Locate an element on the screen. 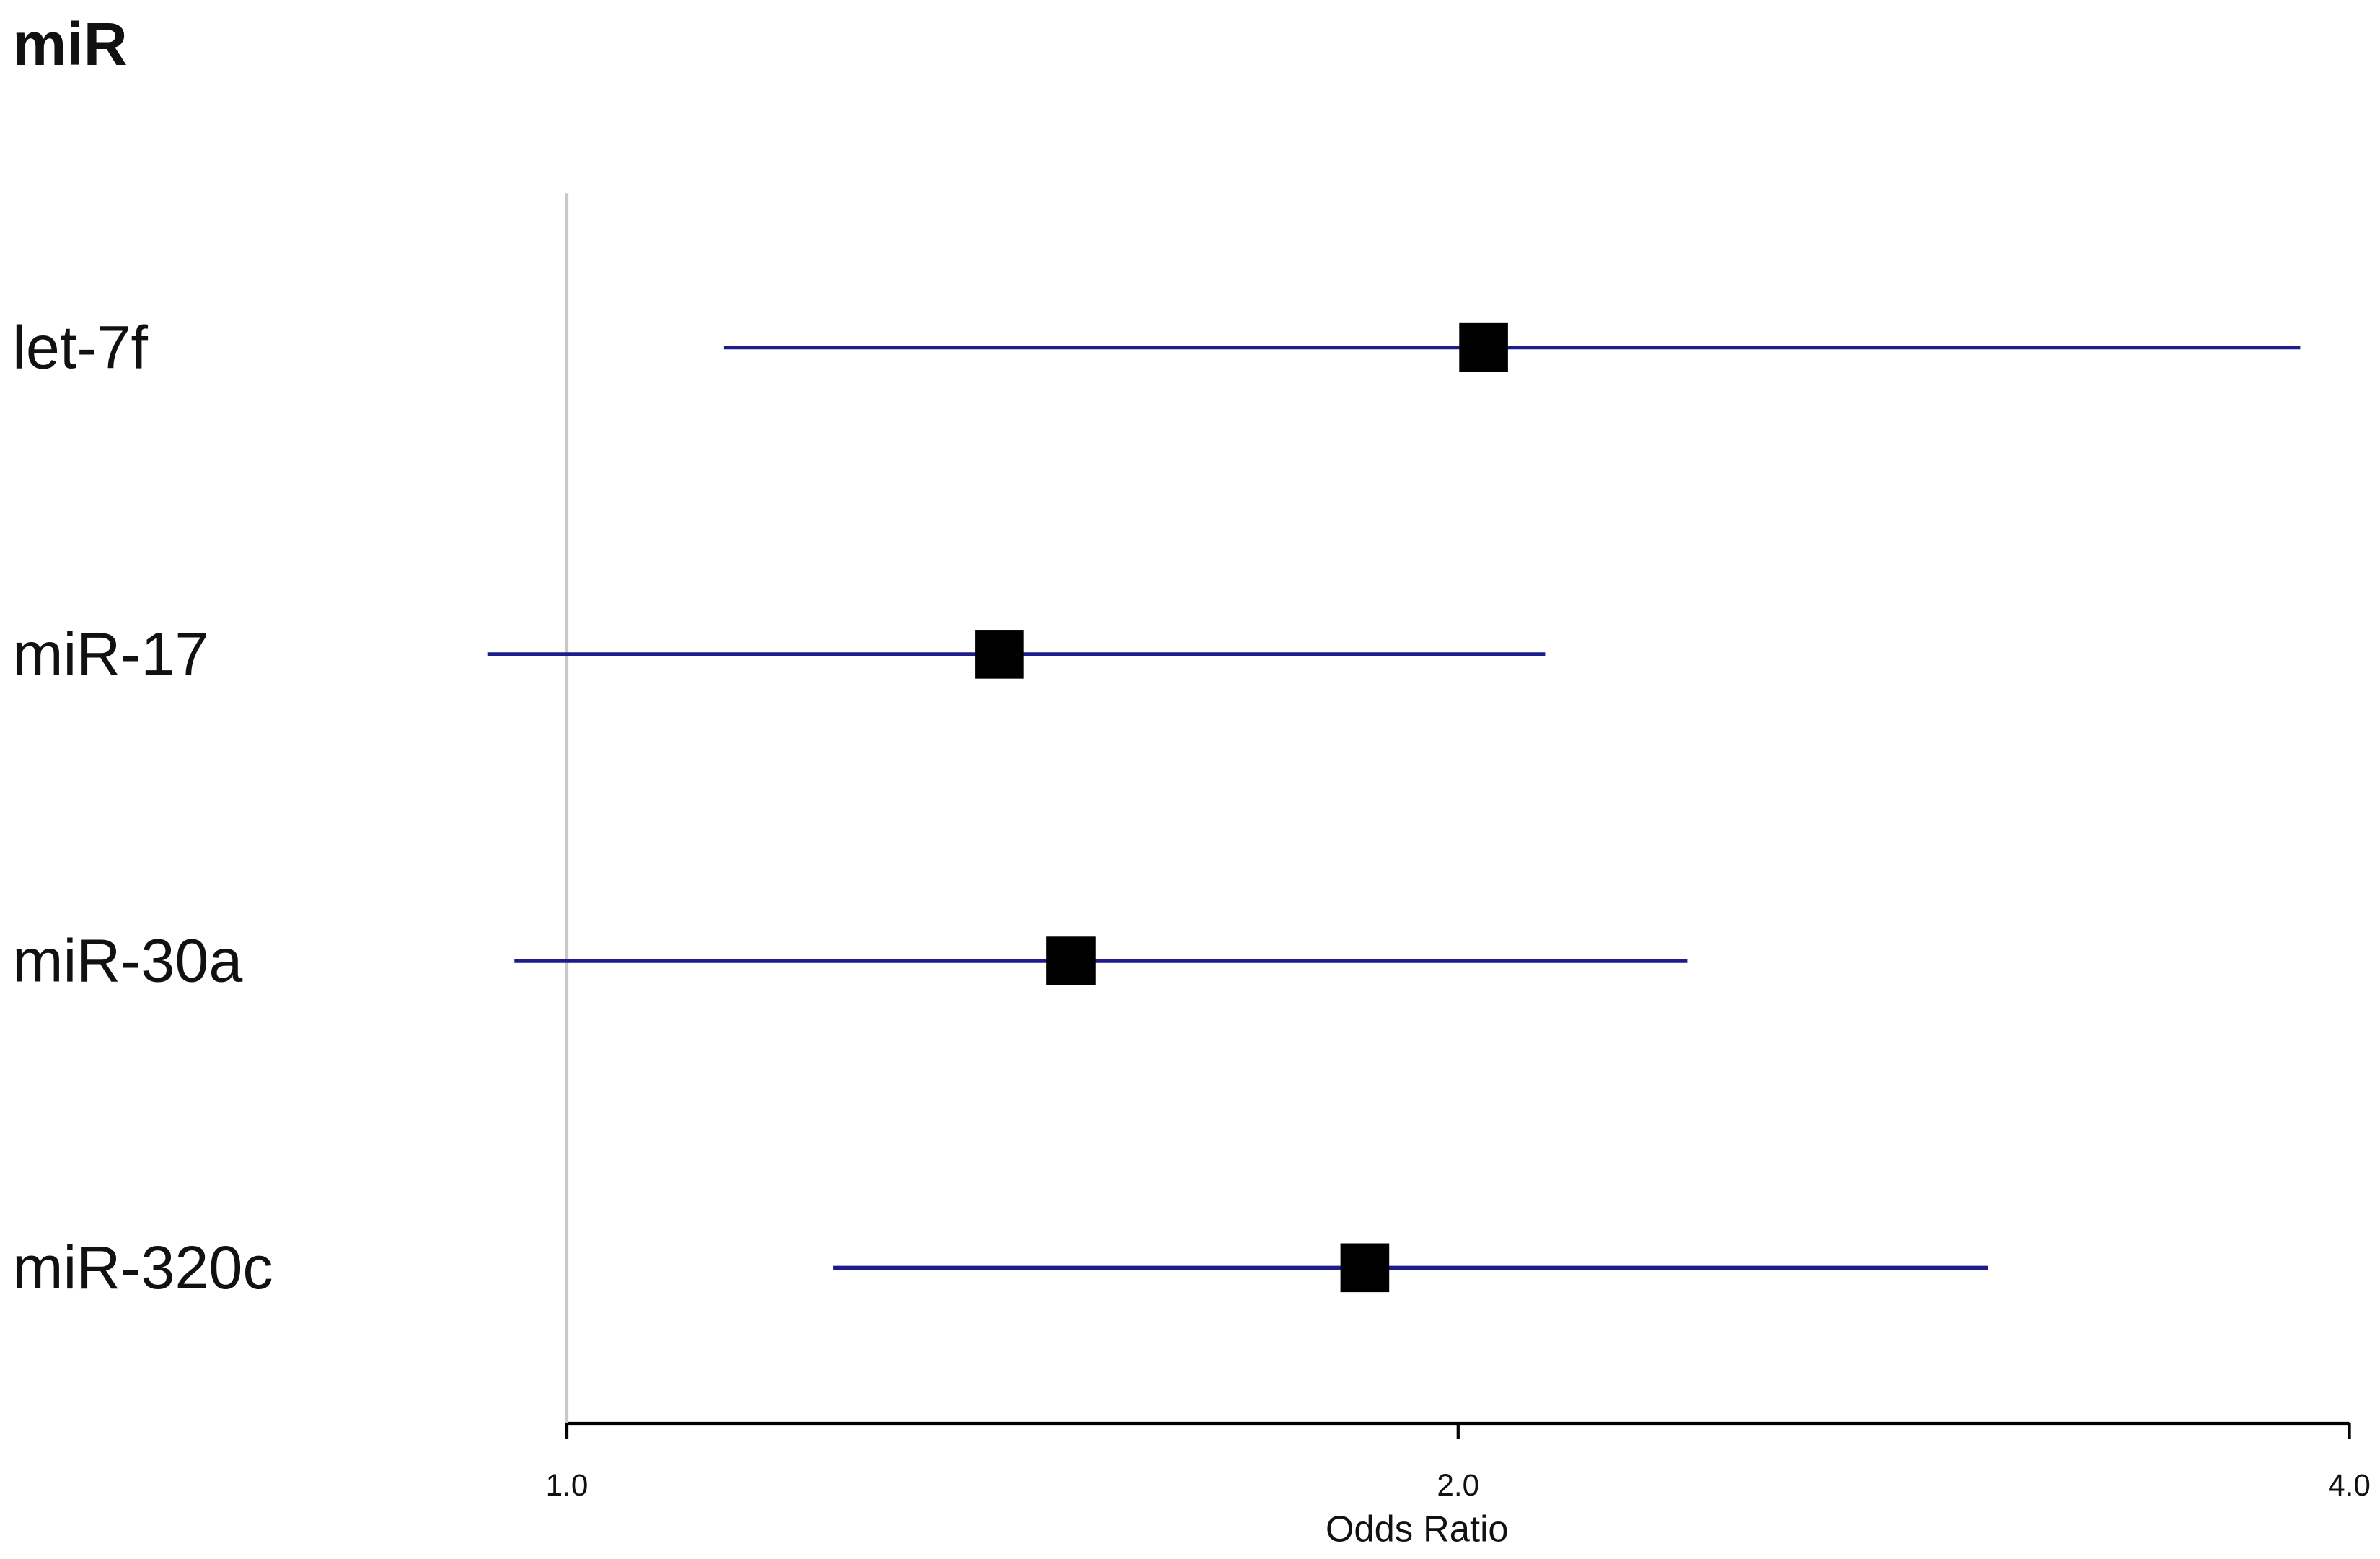 The height and width of the screenshot is (1559, 2380). row-label: let-7f is located at coordinates (80, 347).